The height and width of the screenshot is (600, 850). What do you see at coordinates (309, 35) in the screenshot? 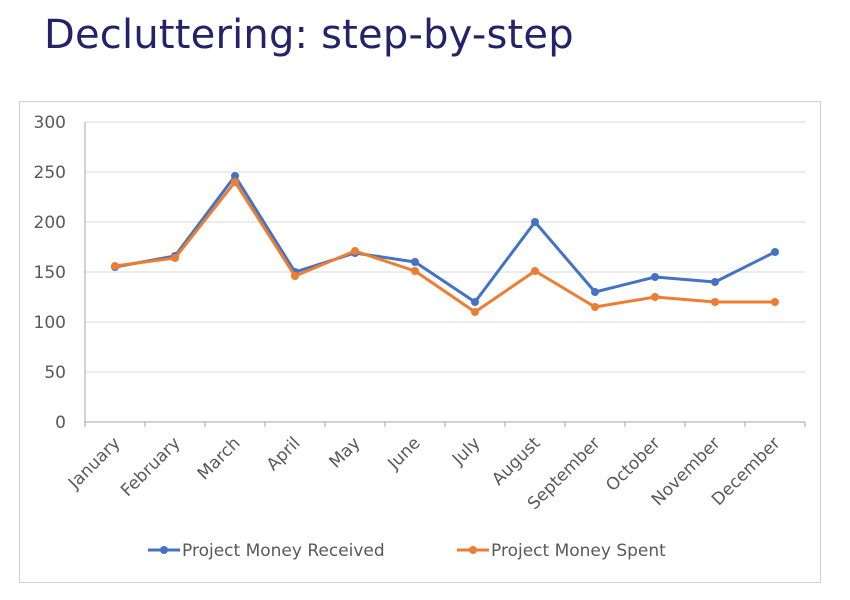
I see `slide-title: Decluttering: step-by-step` at bounding box center [309, 35].